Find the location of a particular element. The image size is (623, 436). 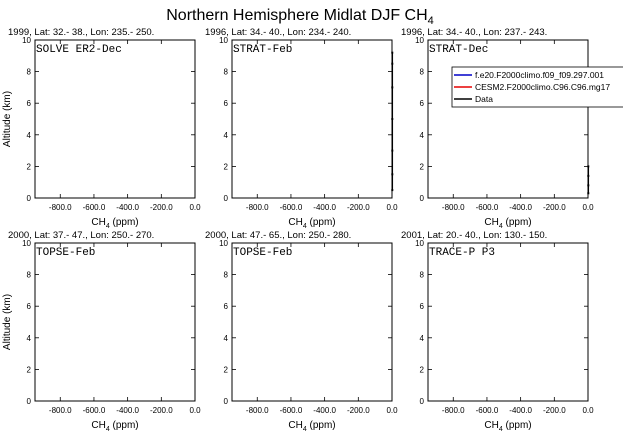

panel-title: 2000, Lat: 37.- 47., Lon: 250.- 270. is located at coordinates (81, 235).